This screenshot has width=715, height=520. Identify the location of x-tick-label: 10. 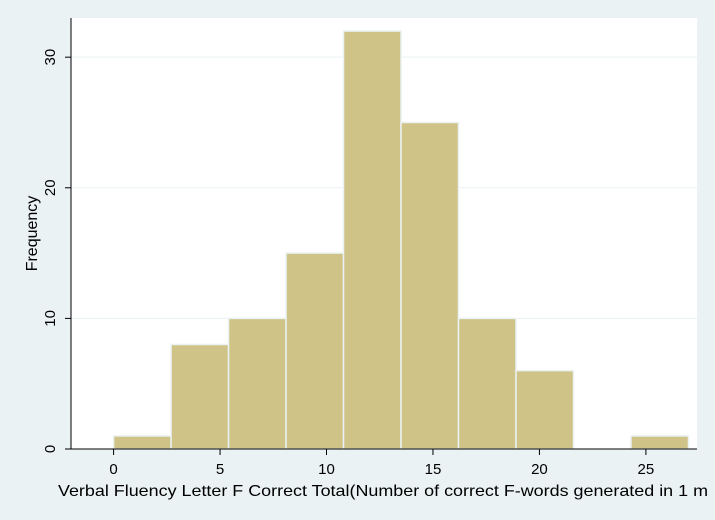
(326, 469).